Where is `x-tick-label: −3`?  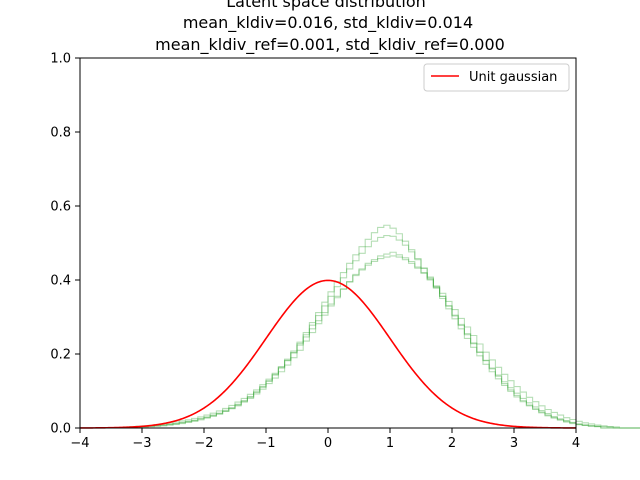 x-tick-label: −3 is located at coordinates (141, 443).